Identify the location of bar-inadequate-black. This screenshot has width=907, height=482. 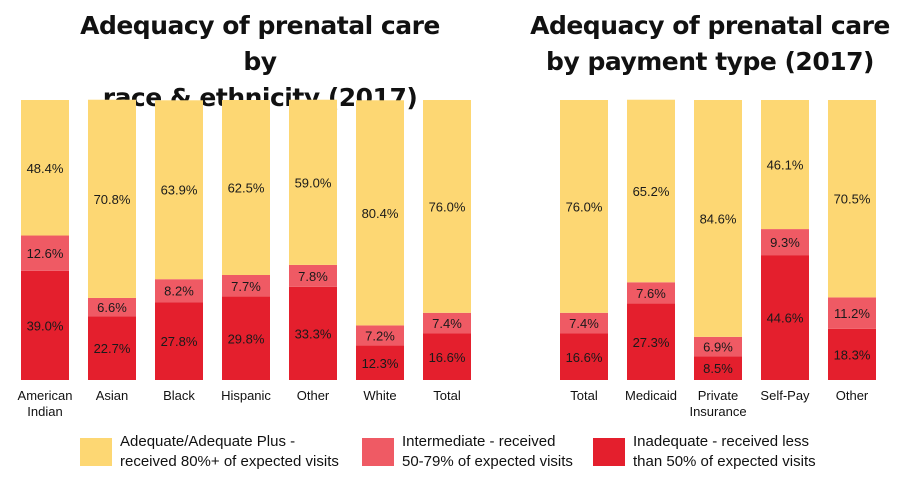
(179, 341).